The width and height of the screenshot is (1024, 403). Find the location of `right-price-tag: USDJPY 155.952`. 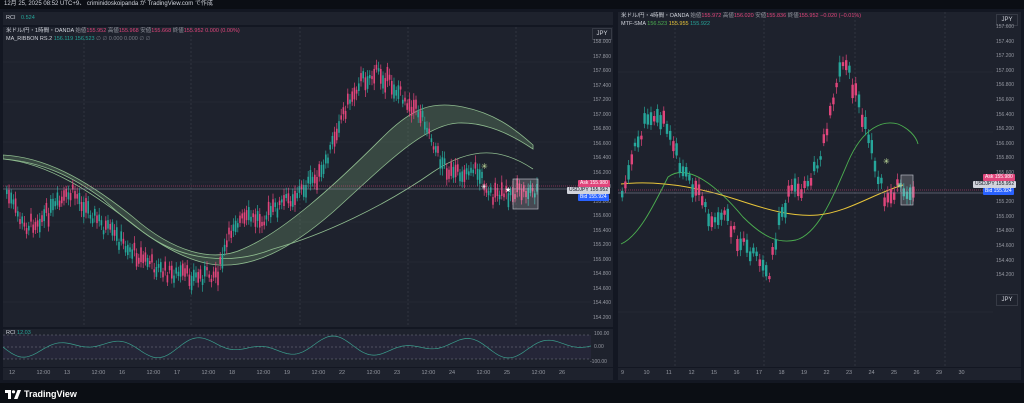

right-price-tag: USDJPY 155.952 is located at coordinates (995, 184).